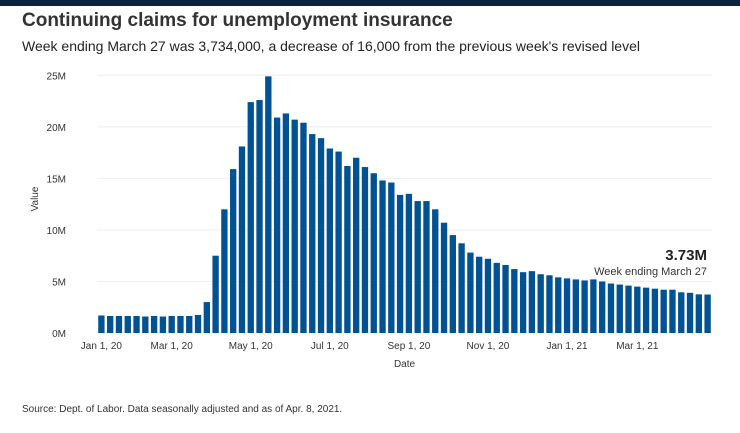 Image resolution: width=740 pixels, height=433 pixels. Describe the element at coordinates (567, 346) in the screenshot. I see `x-tick-label: Jan 1, 21` at that location.